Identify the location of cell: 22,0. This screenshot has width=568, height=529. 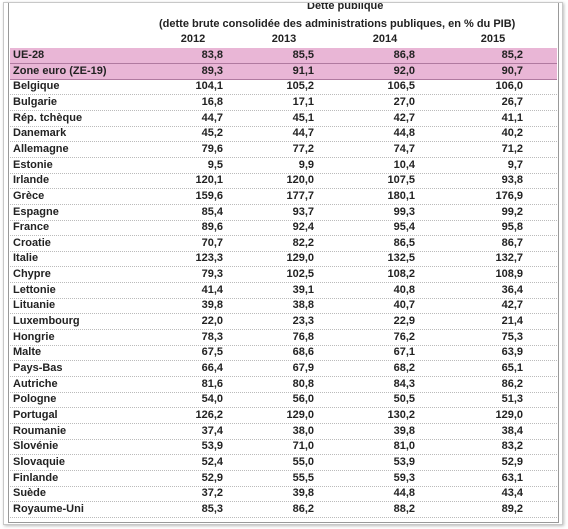
(212, 321).